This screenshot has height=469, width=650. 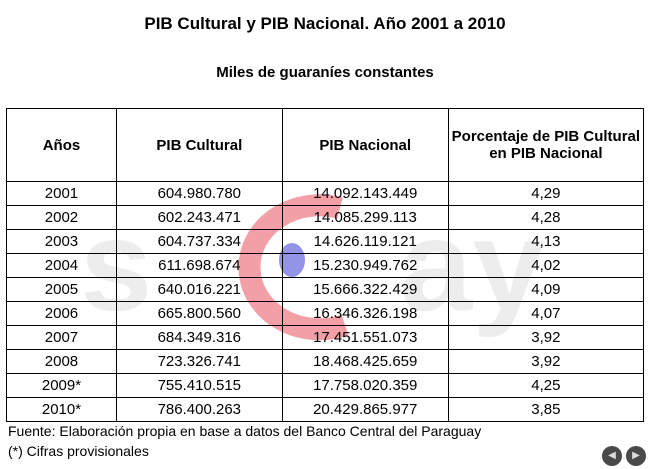 I want to click on cell-year: 2008, so click(x=61, y=361).